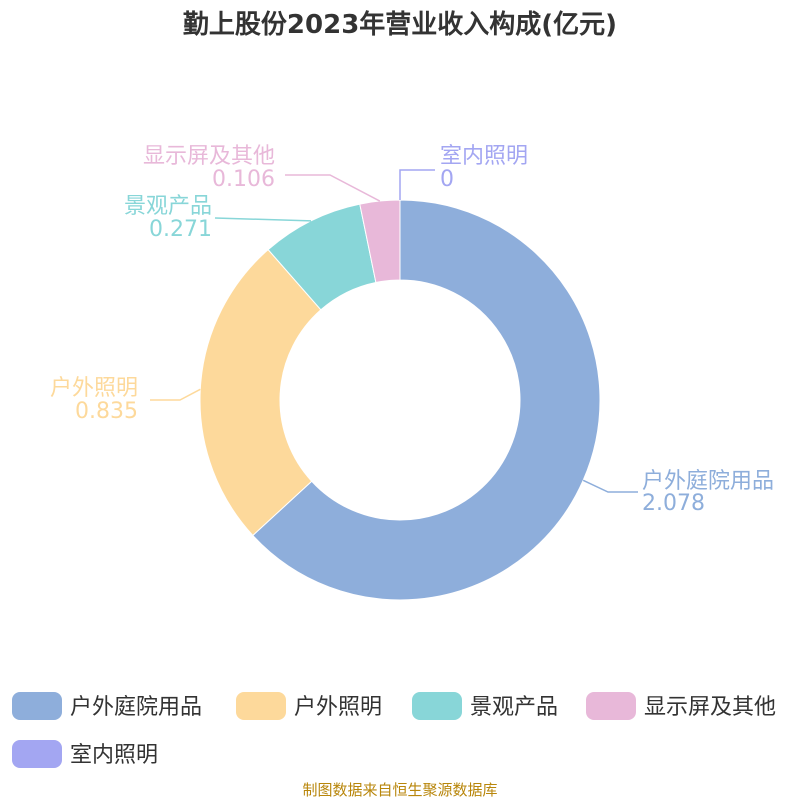 This screenshot has width=800, height=800. I want to click on legend-item-4: 室内照明, so click(85, 754).